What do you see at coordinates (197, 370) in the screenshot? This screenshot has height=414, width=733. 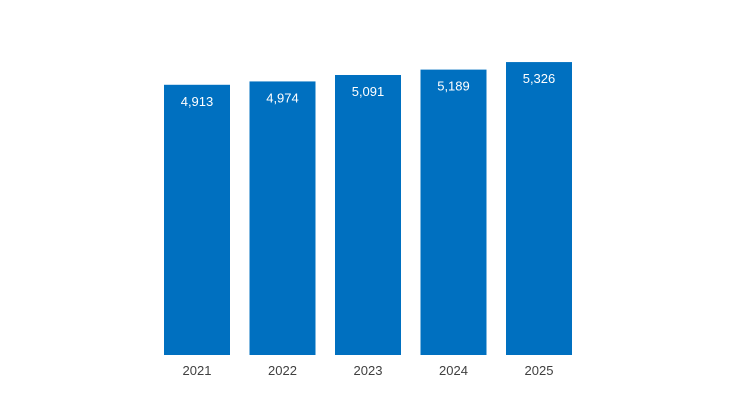 I see `x-tick-2021: 2021` at bounding box center [197, 370].